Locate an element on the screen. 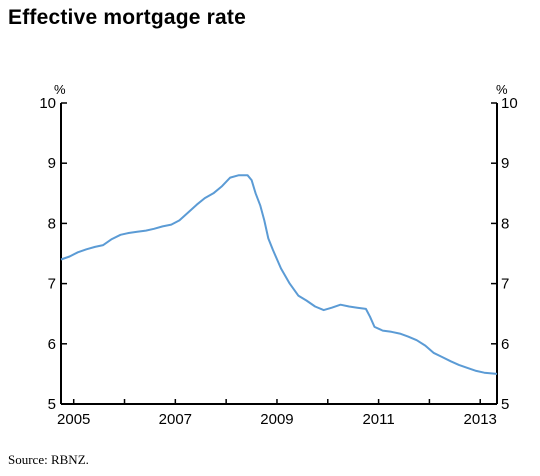  y-tick-label-left: 10 is located at coordinates (47, 103).